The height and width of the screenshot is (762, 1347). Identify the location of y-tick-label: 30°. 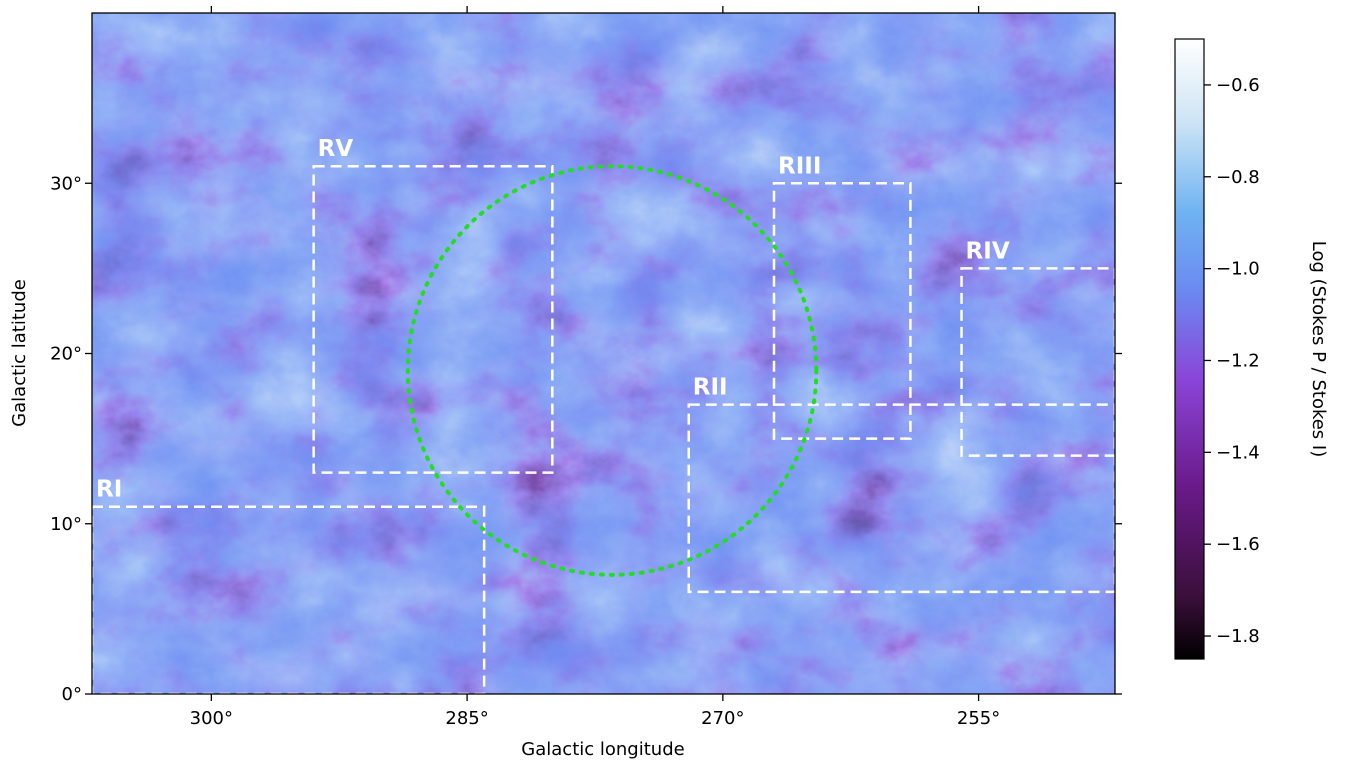
(66, 183).